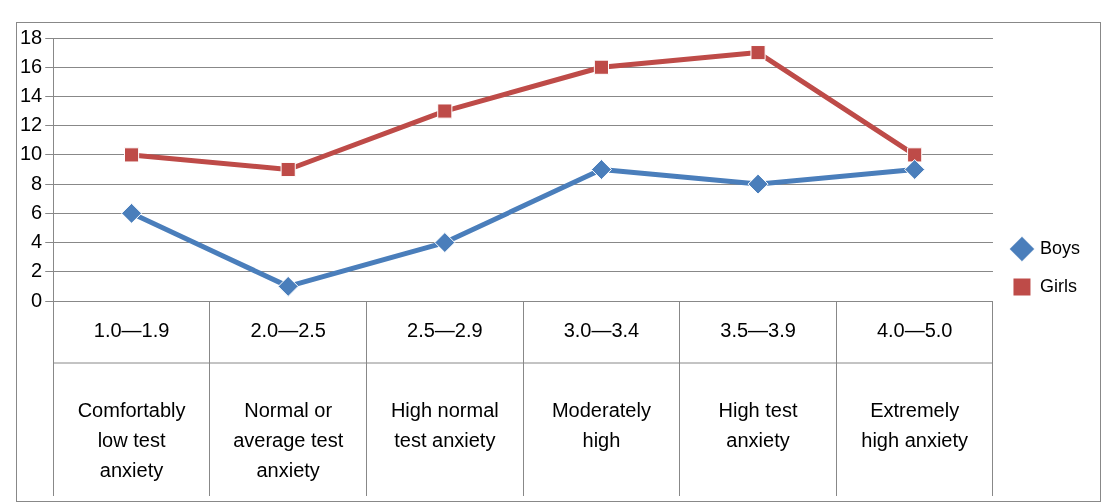 This screenshot has height=504, width=1103. What do you see at coordinates (37, 241) in the screenshot?
I see `y-tick-label: 4` at bounding box center [37, 241].